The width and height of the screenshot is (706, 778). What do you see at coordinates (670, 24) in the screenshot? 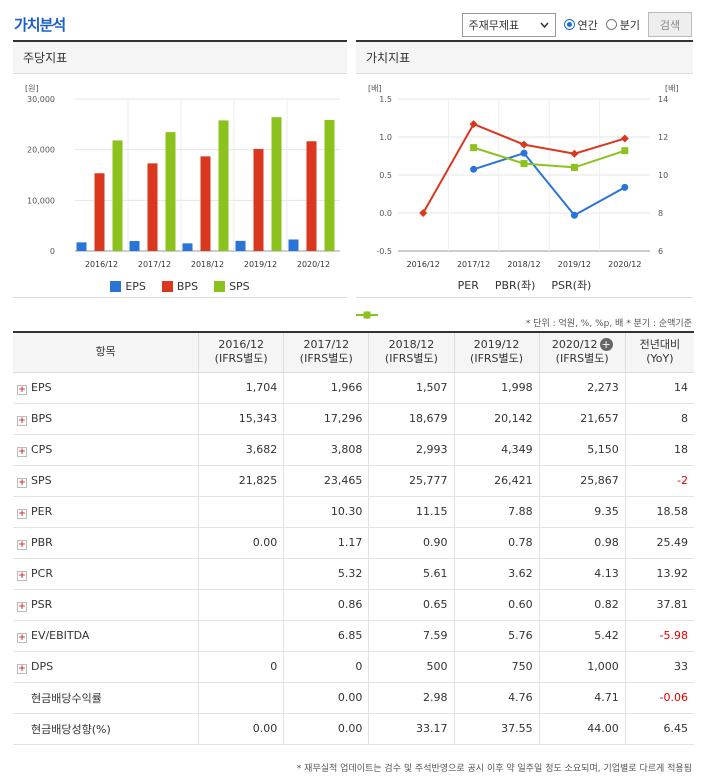
I see `search-button: 검색` at bounding box center [670, 24].